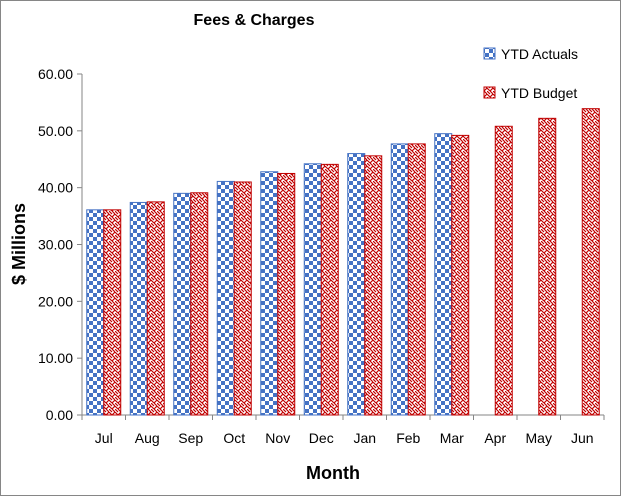 This screenshot has width=621, height=496. I want to click on legend-swatch-ytd-actuals, so click(489, 53).